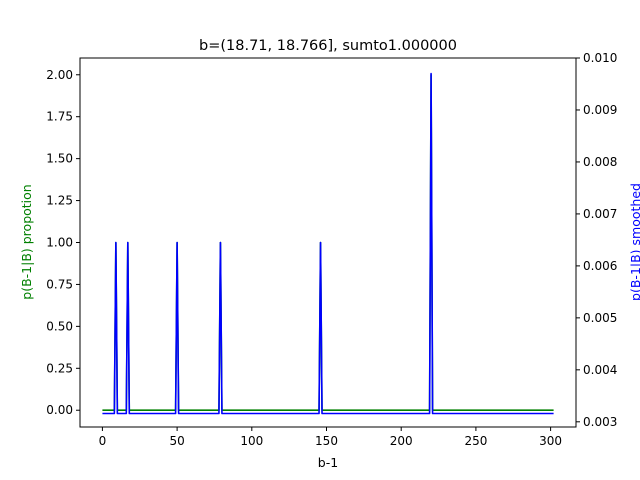  What do you see at coordinates (600, 266) in the screenshot?
I see `y-right-tick-label: 0.006` at bounding box center [600, 266].